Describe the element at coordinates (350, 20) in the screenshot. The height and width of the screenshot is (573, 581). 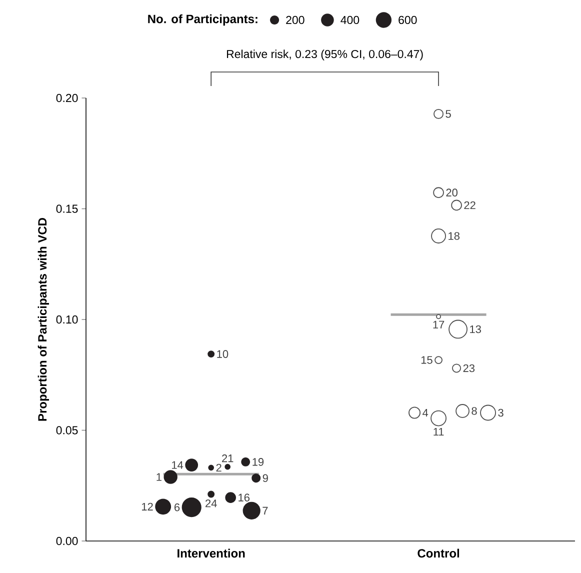
I see `legend-label: 400` at that location.